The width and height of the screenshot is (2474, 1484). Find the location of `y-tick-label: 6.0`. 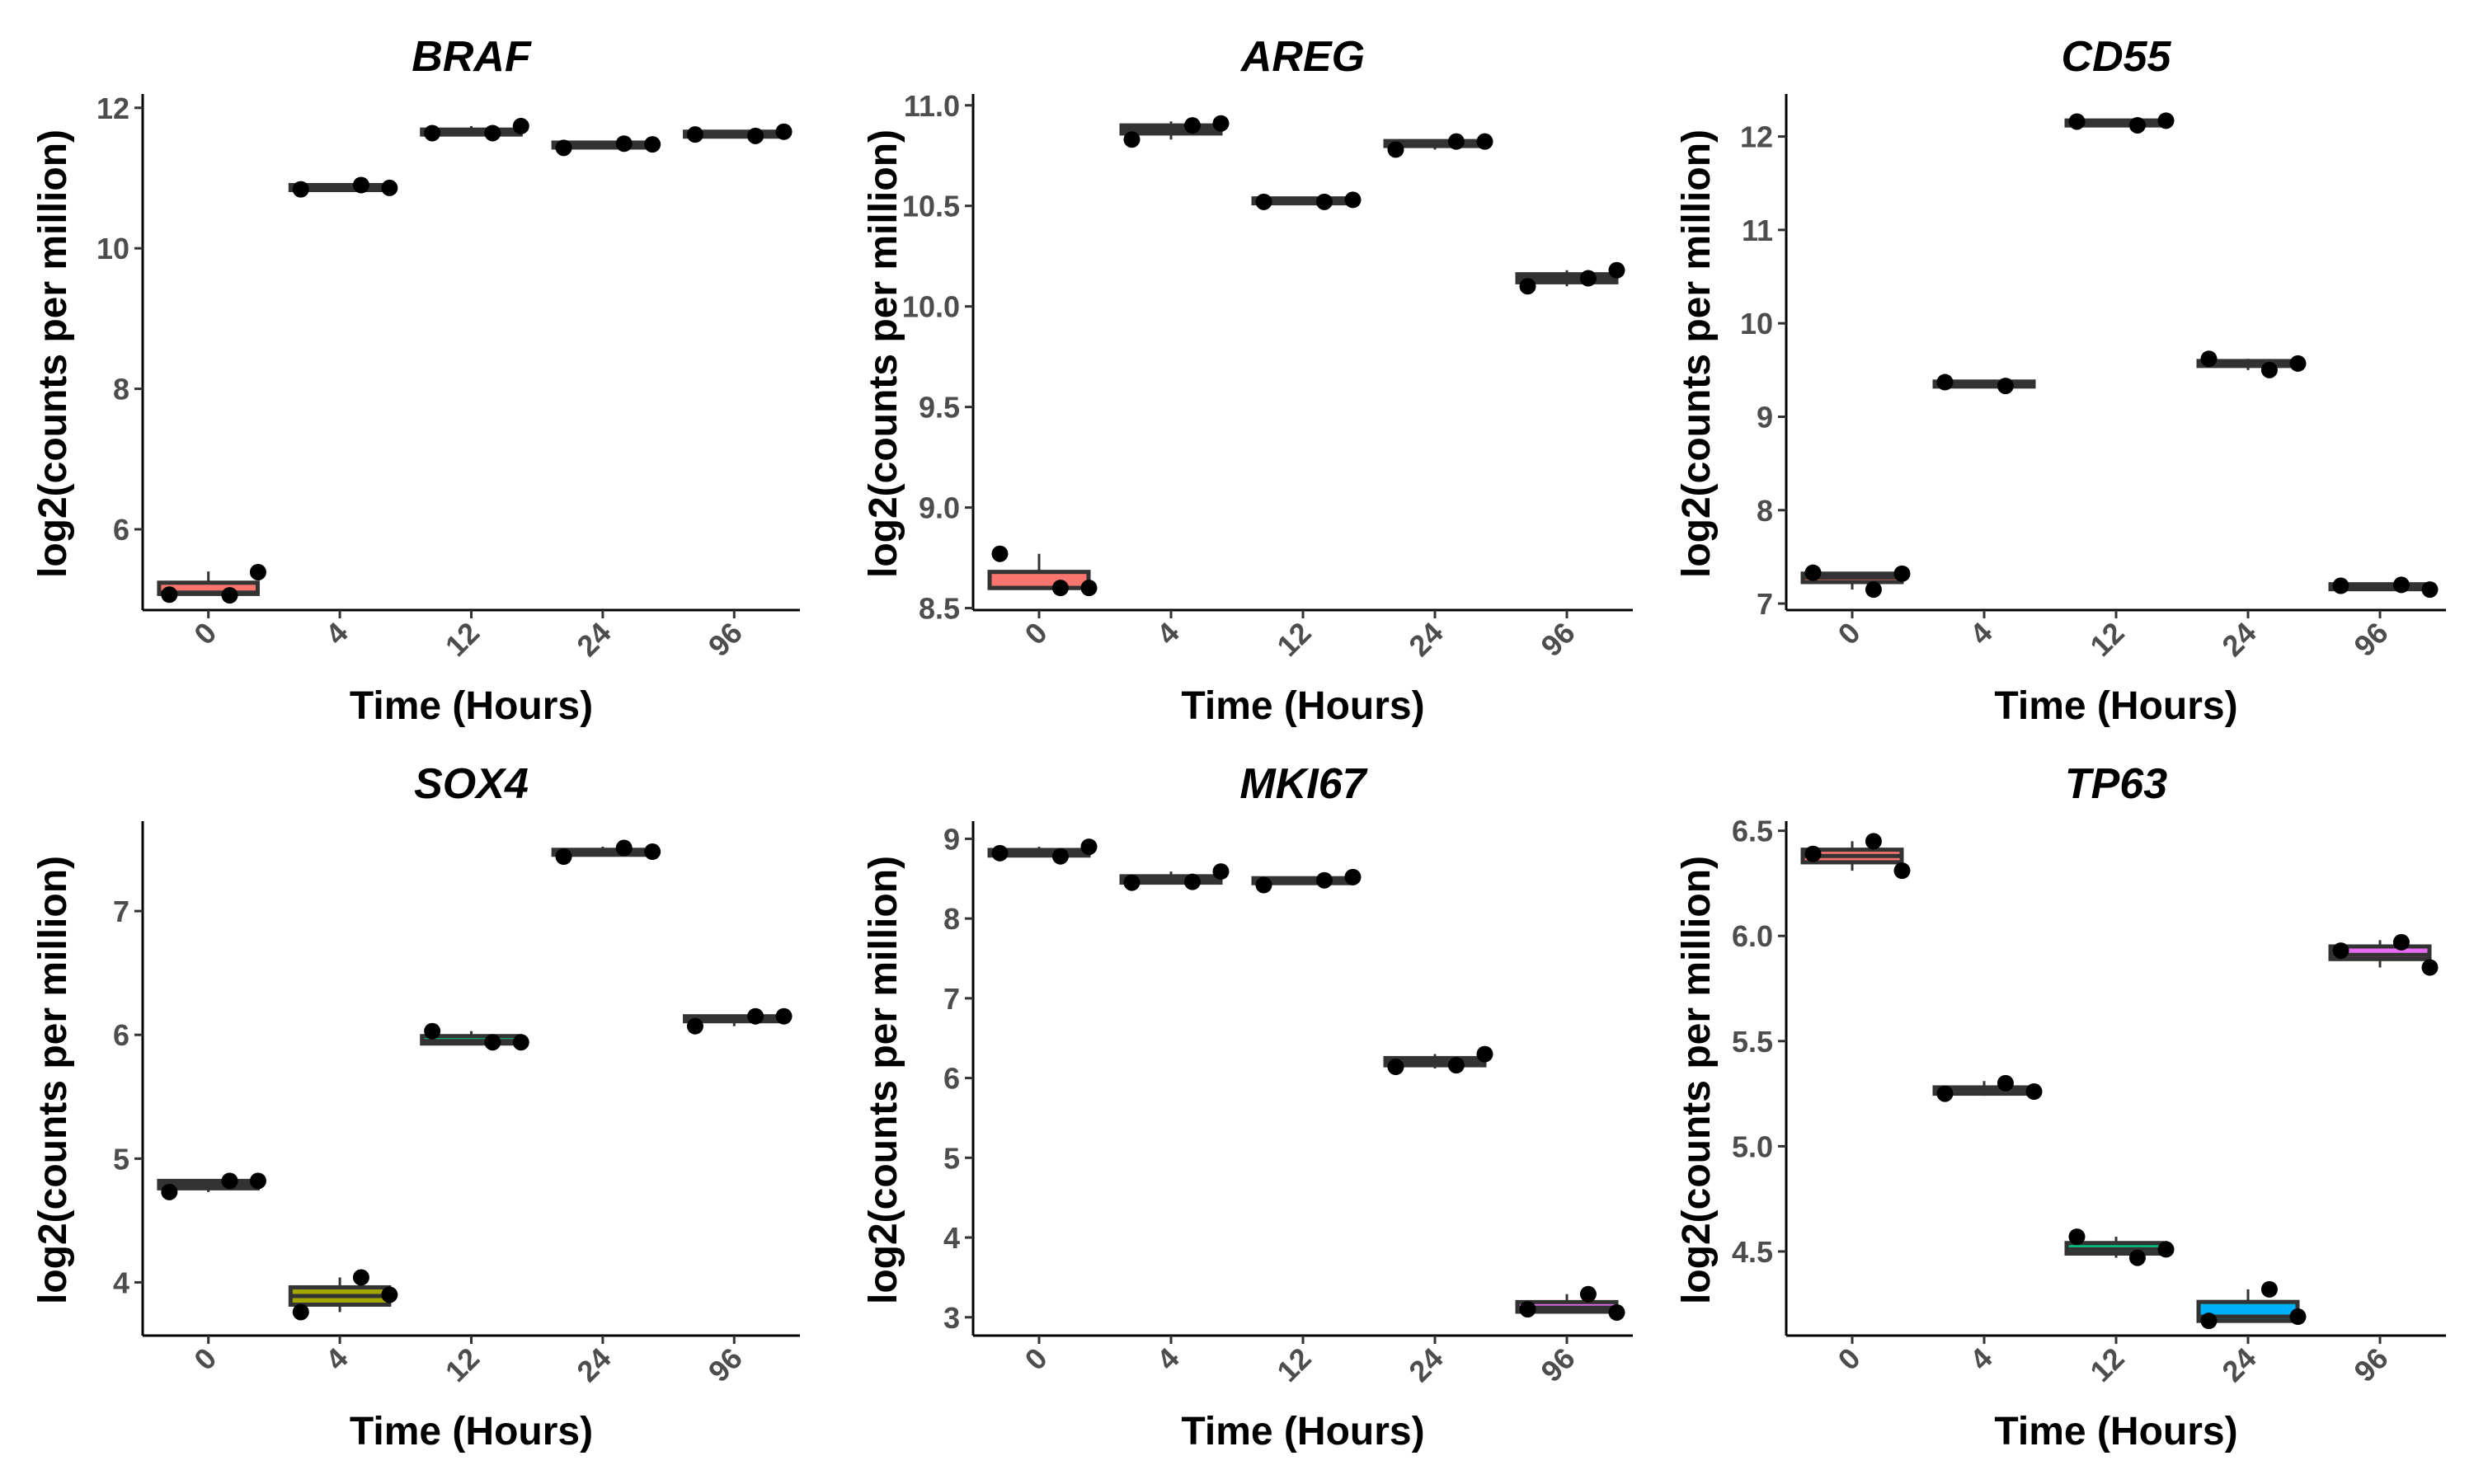

y-tick-label: 6.0 is located at coordinates (1752, 936).